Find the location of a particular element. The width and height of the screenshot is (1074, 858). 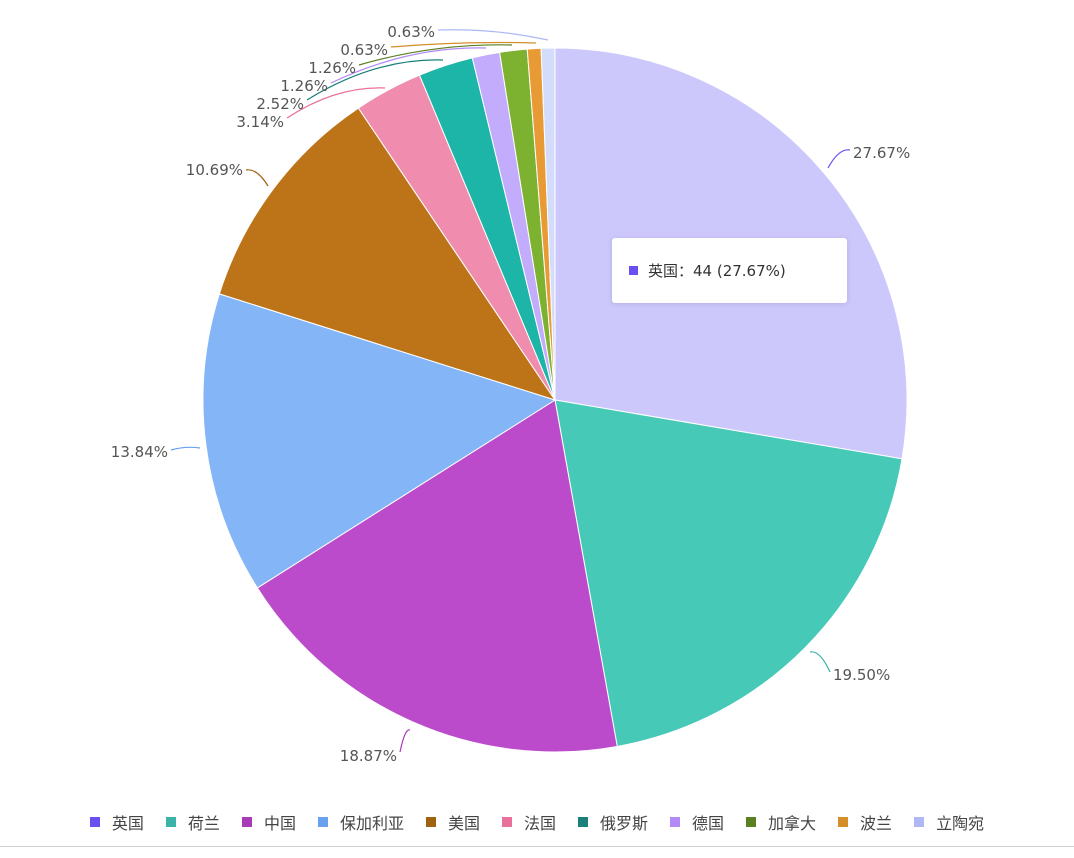

legend-item-6: 俄罗斯 is located at coordinates (613, 822).